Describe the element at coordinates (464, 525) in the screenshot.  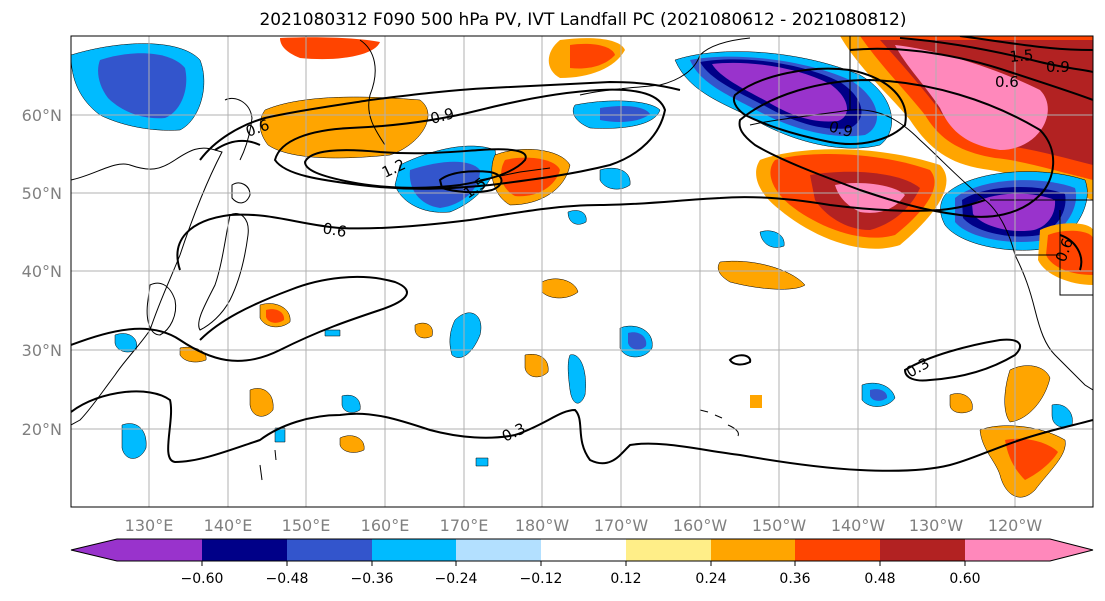
I see `lon-label: 170°E` at that location.